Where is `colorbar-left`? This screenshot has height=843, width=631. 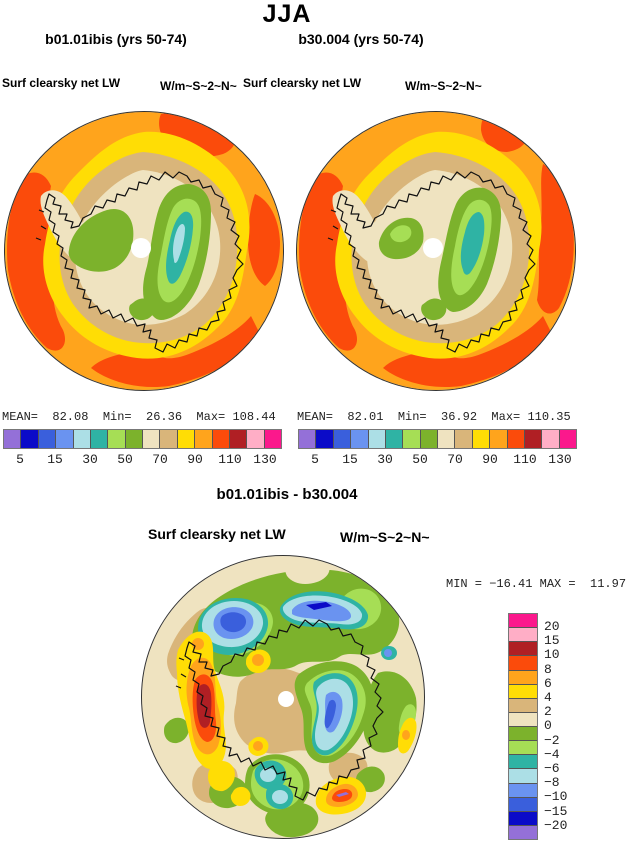 colorbar-left is located at coordinates (142, 439).